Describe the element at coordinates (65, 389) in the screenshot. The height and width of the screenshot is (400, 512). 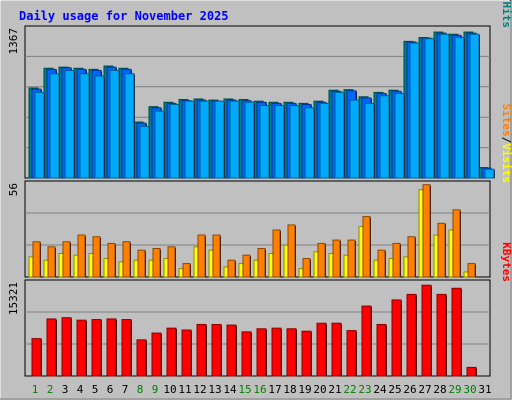
I see `x-tick-label: 3` at that location.